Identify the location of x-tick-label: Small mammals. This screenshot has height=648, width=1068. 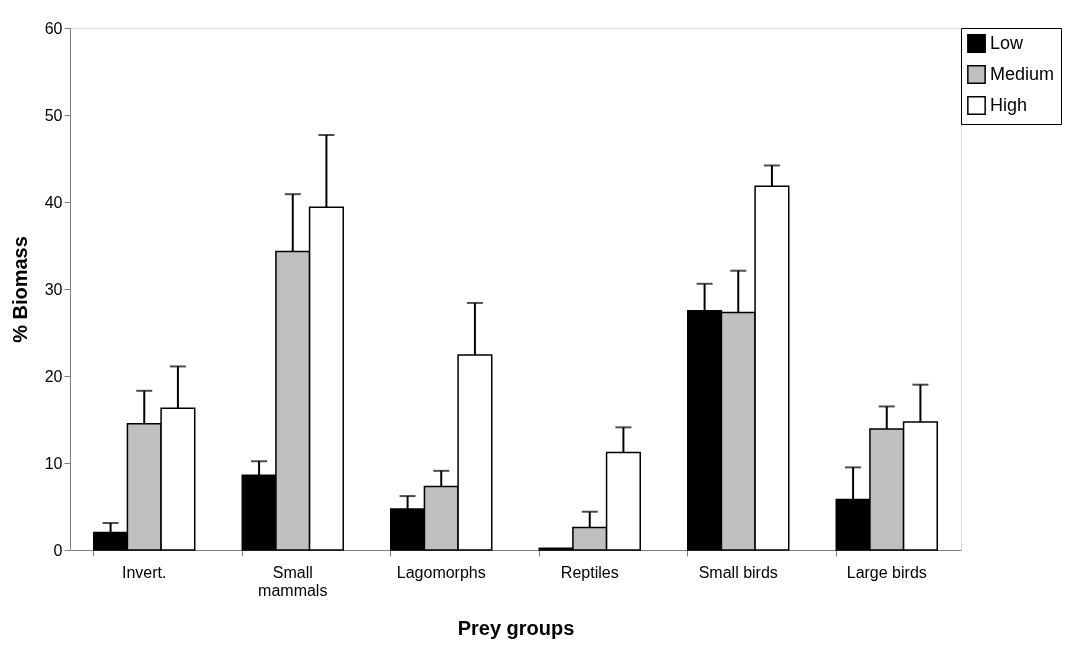
(293, 581).